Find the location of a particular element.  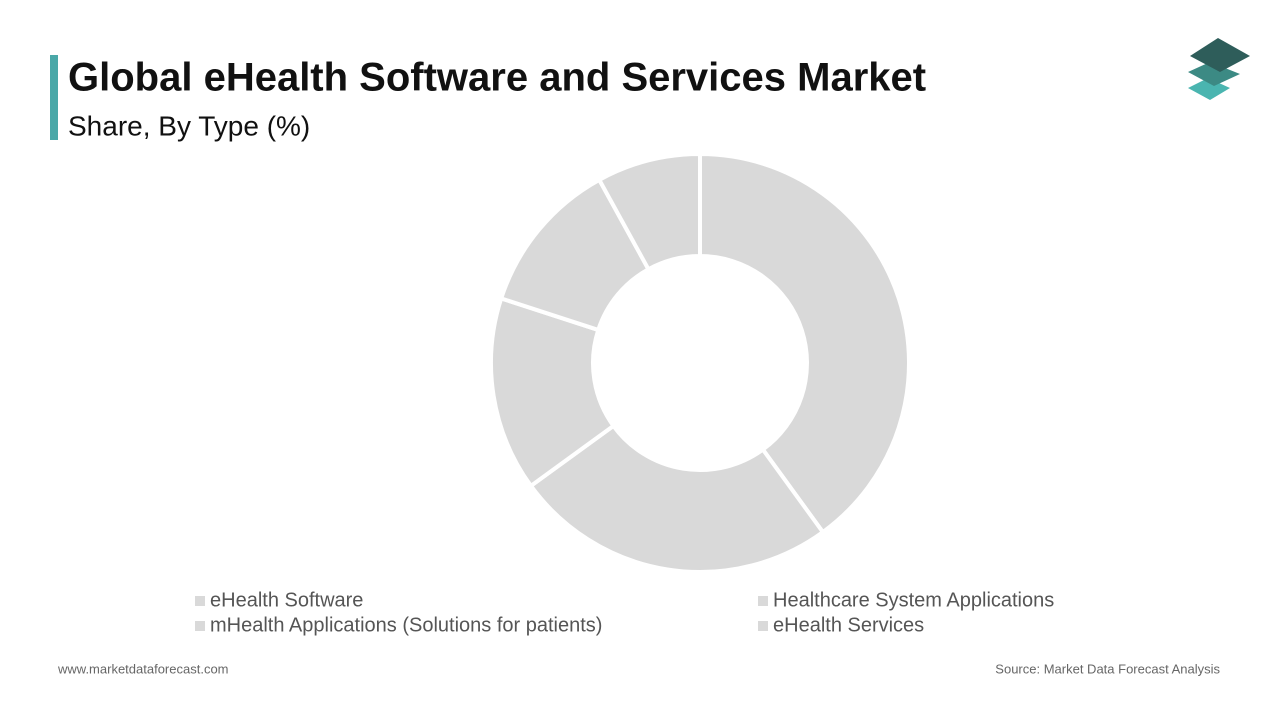

legend-label: eHealth Software is located at coordinates (286, 600).